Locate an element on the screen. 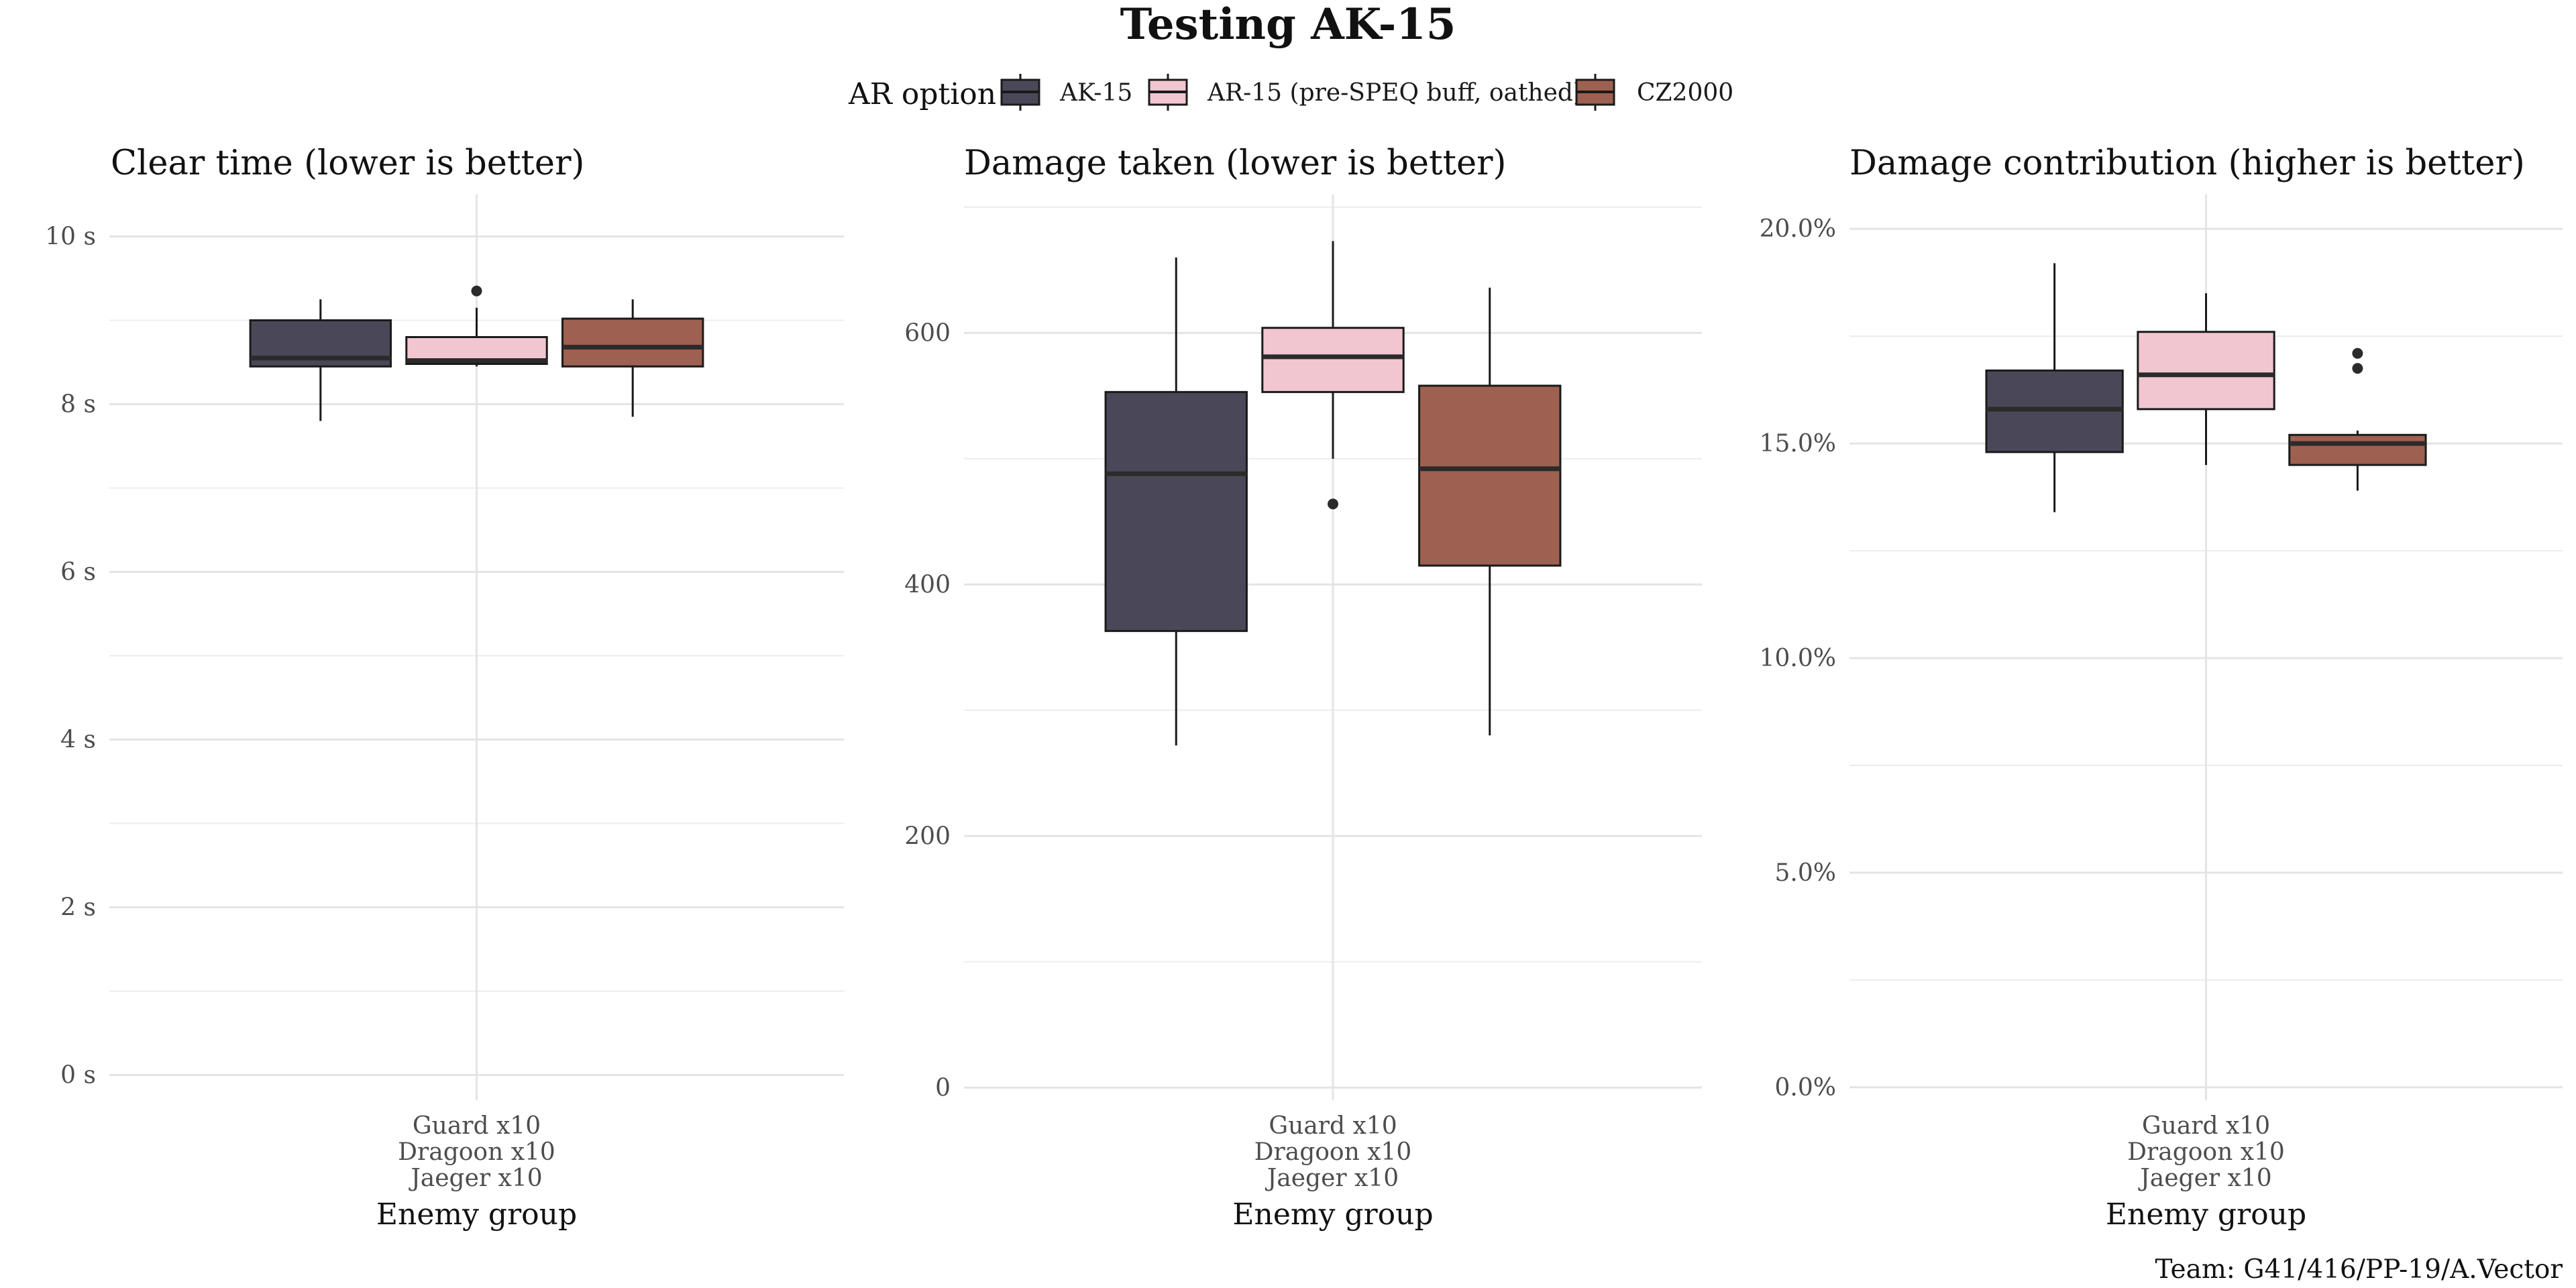 The image size is (2576, 1288). y-tick-label: 8 s is located at coordinates (78, 405).